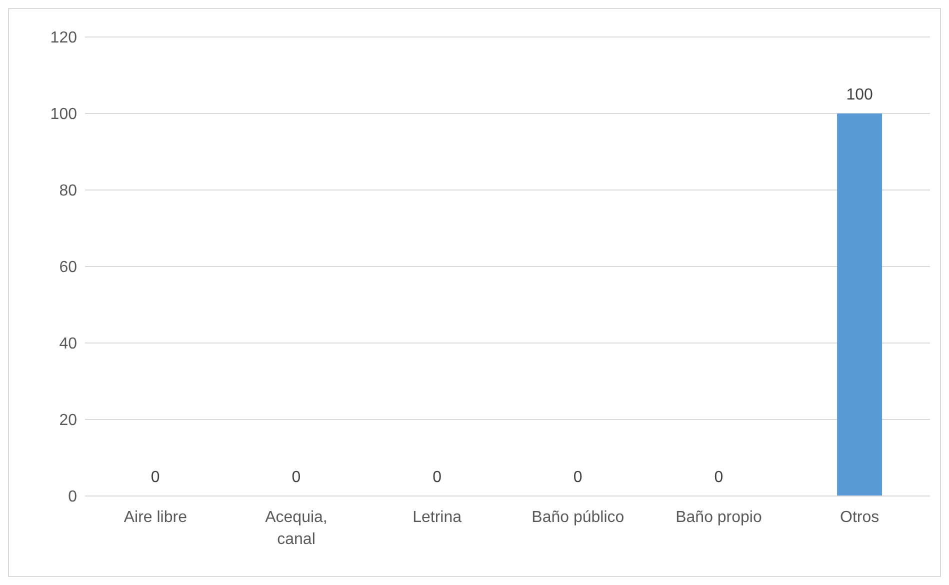  I want to click on data-label: 100, so click(859, 95).